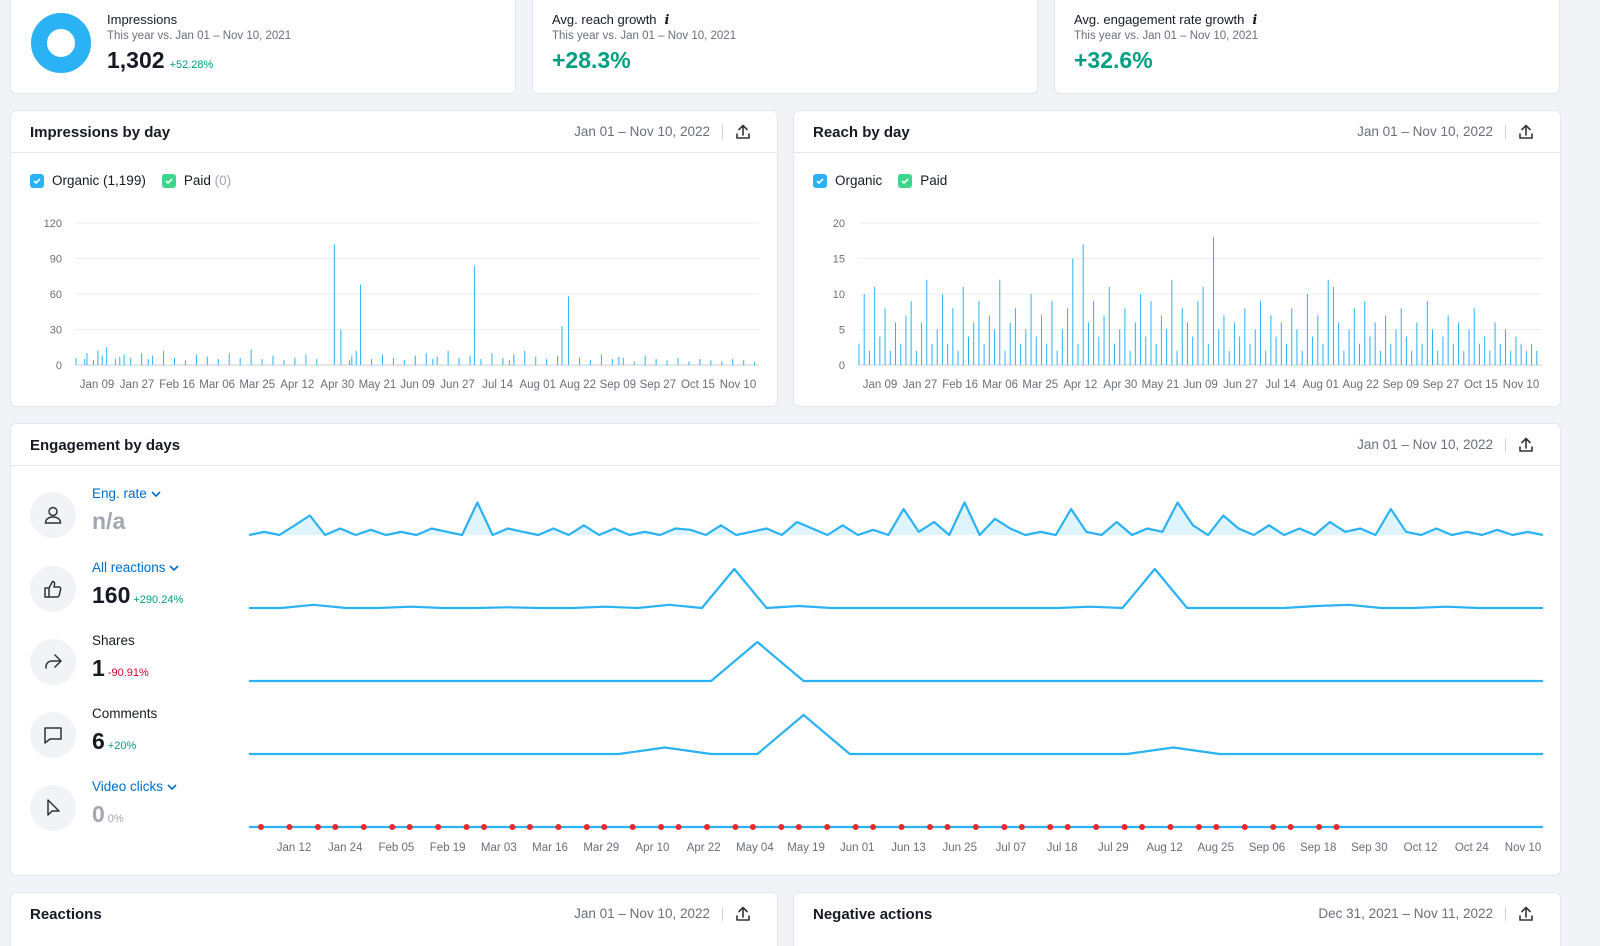 The width and height of the screenshot is (1600, 946). I want to click on x-tick-label: Aug 25, so click(1216, 848).